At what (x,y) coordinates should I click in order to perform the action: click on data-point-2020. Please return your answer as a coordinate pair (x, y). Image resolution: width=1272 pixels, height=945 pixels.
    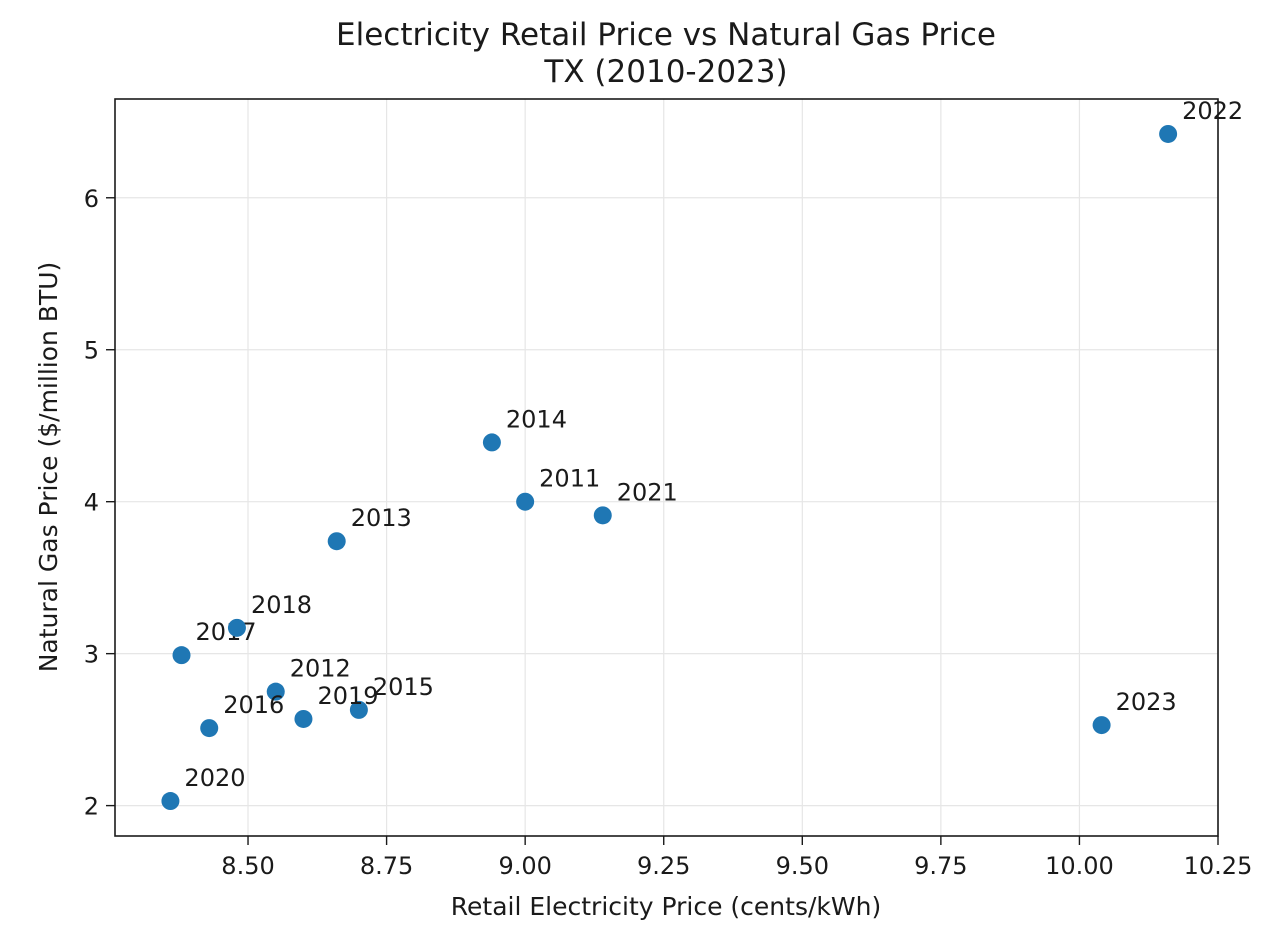
    Looking at the image, I should click on (170, 801).